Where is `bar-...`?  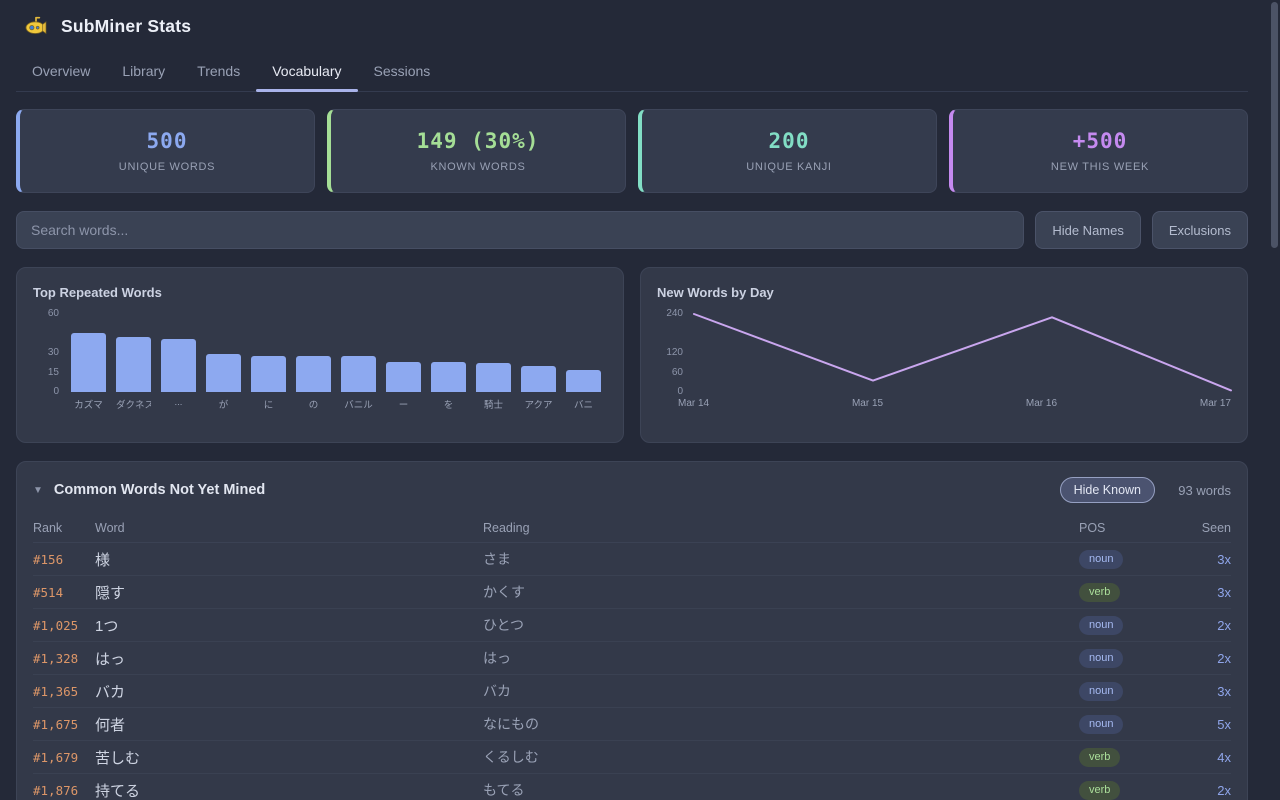 bar-... is located at coordinates (178, 365).